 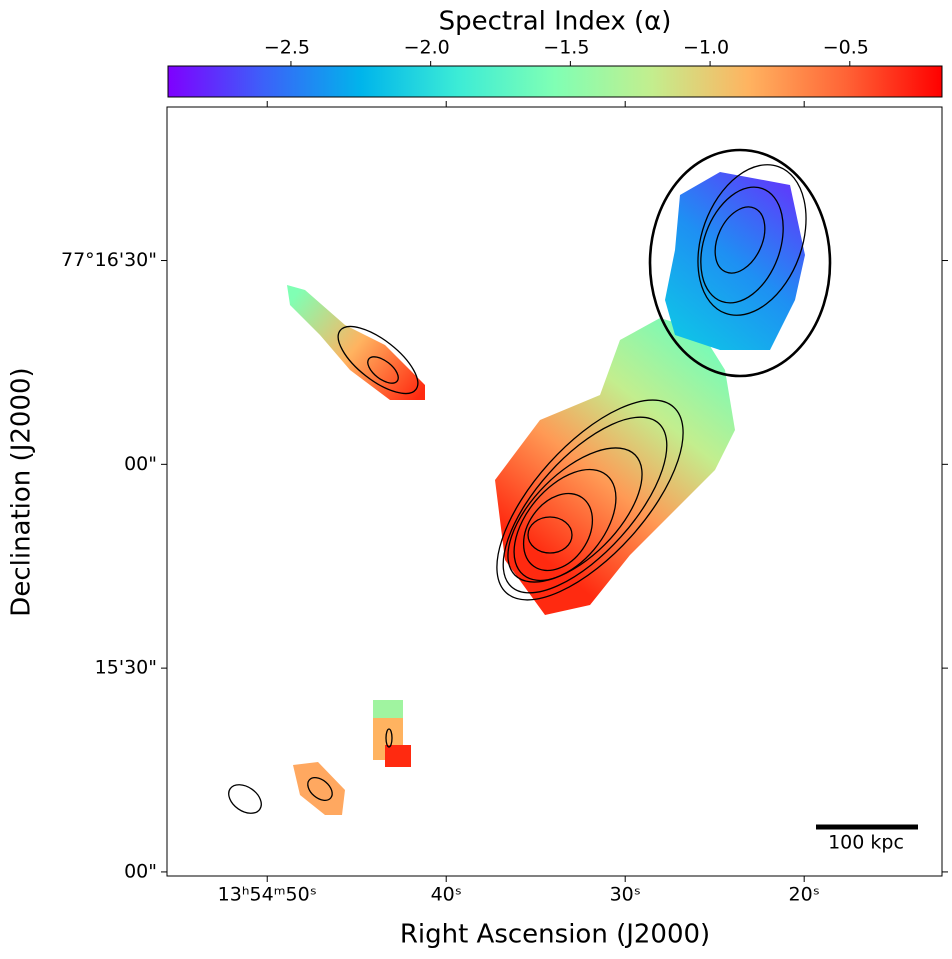 I want to click on y-tick-label: 15'30", so click(x=126, y=668).